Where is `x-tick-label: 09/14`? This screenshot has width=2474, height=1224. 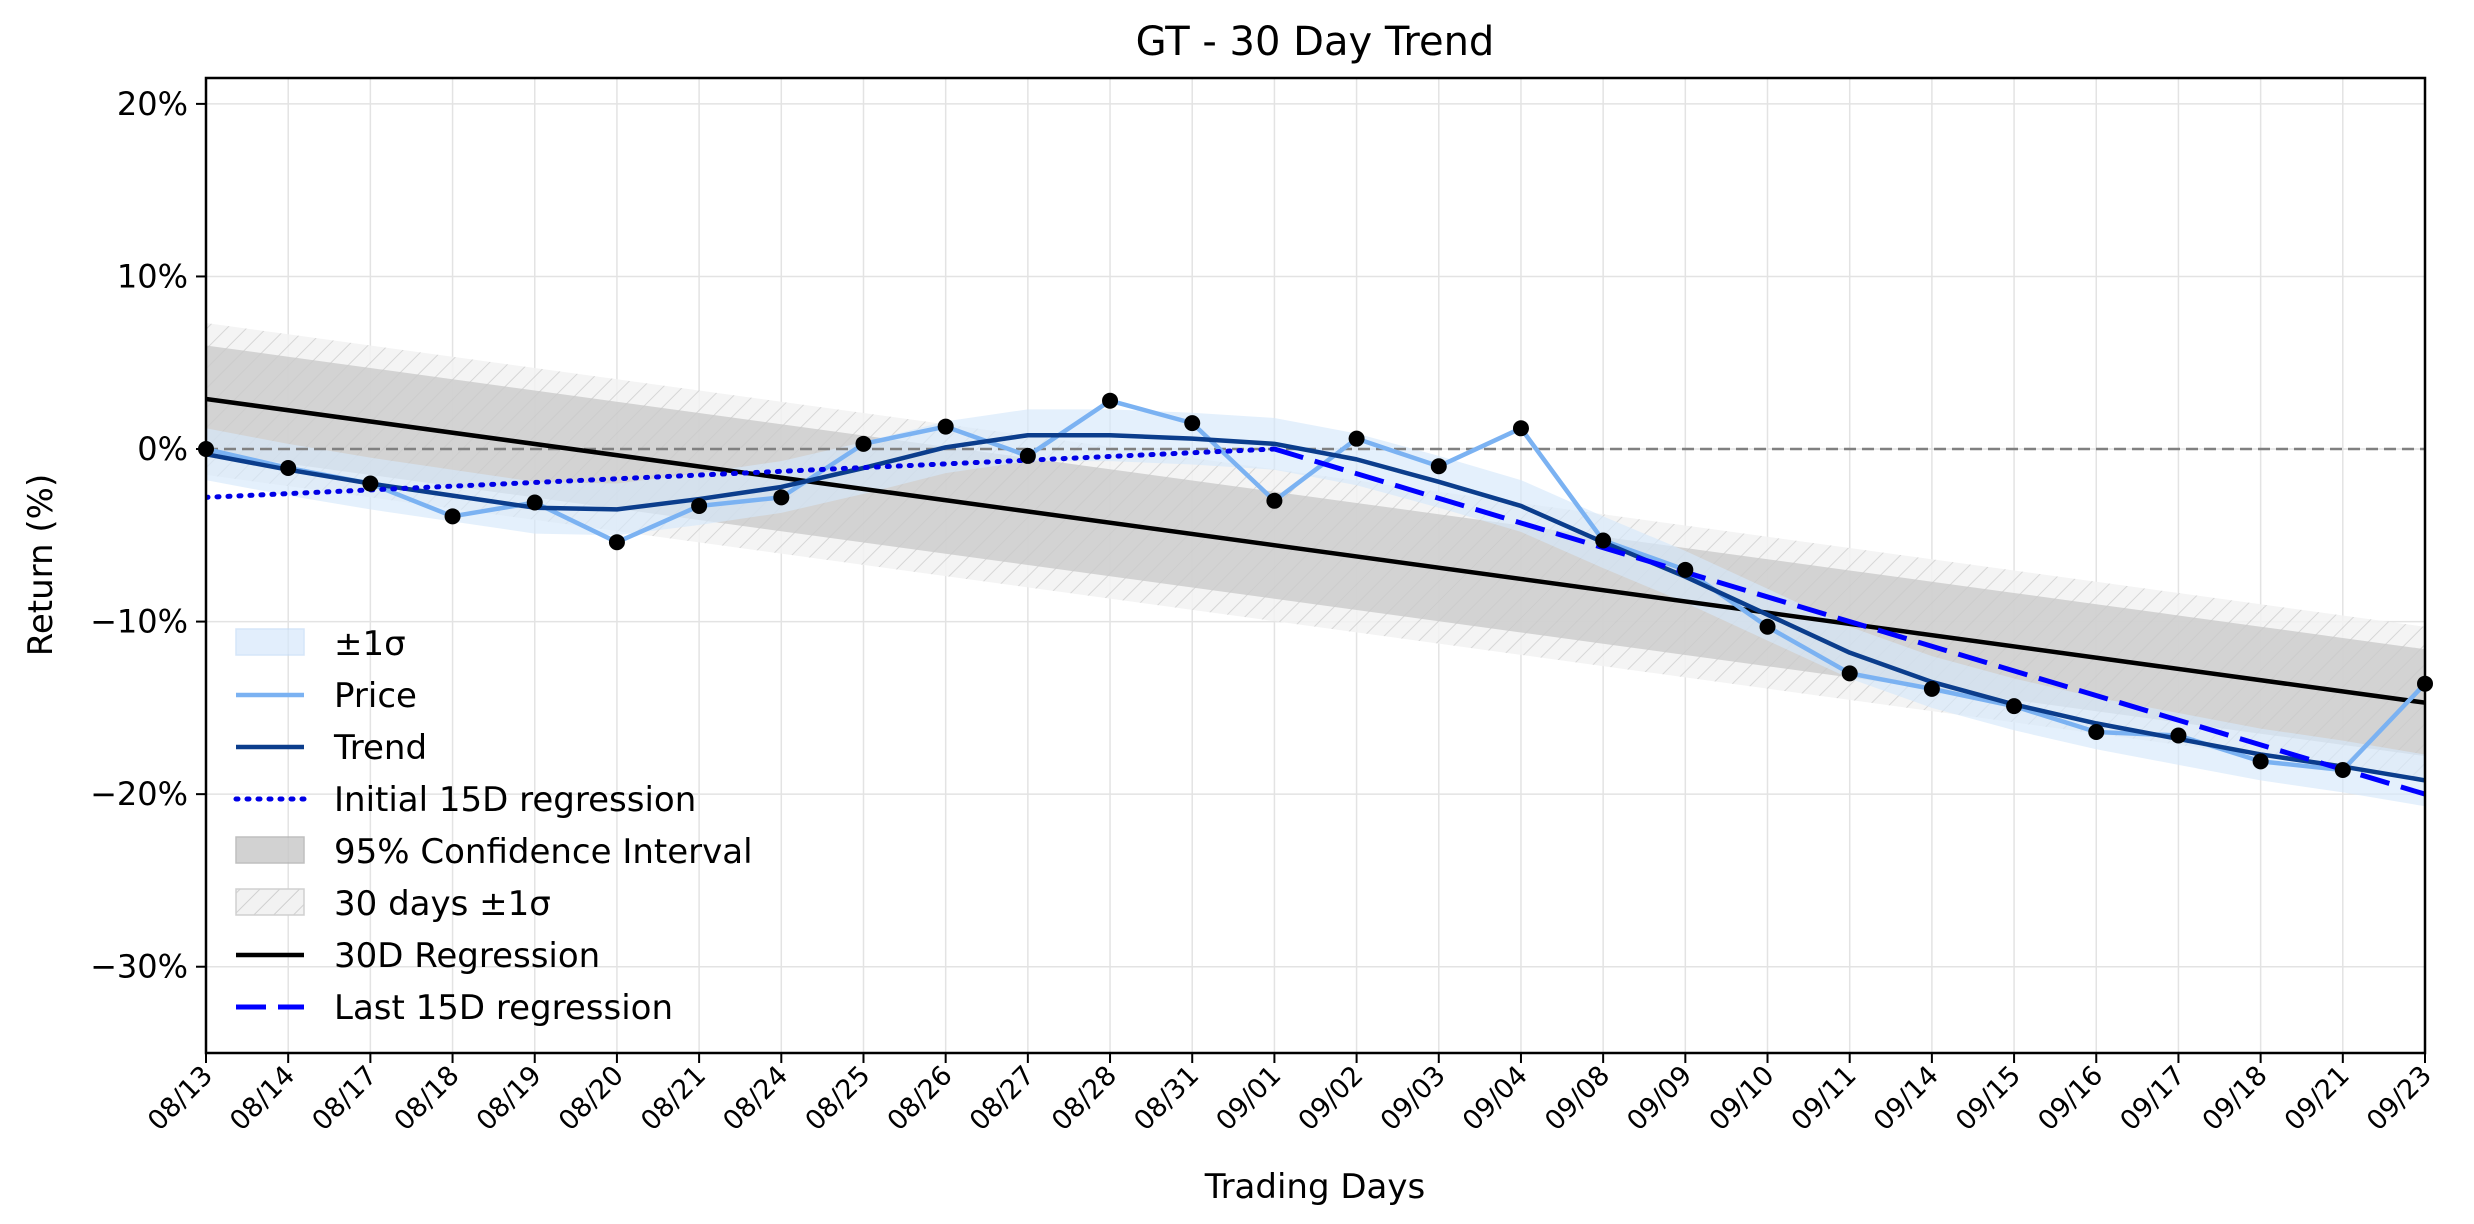
x-tick-label: 09/14 is located at coordinates (1906, 1098).